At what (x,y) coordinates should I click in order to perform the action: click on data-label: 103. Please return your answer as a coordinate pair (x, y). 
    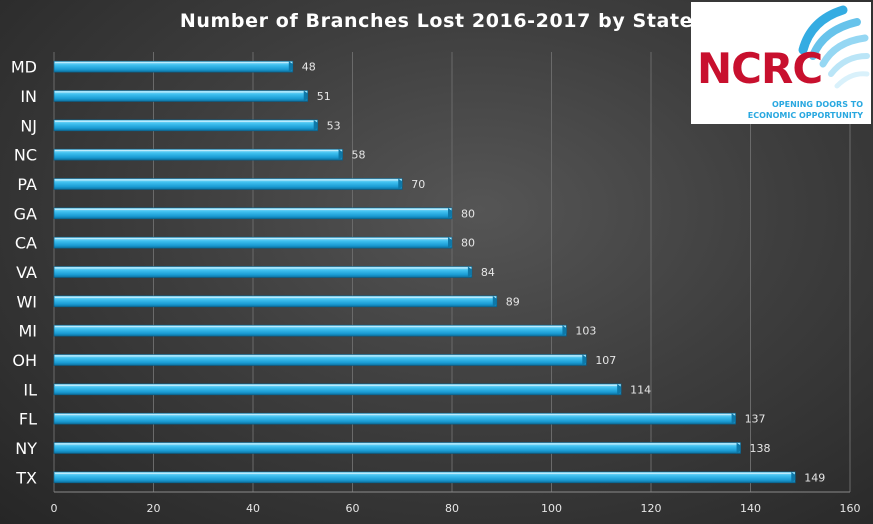
    Looking at the image, I should click on (585, 331).